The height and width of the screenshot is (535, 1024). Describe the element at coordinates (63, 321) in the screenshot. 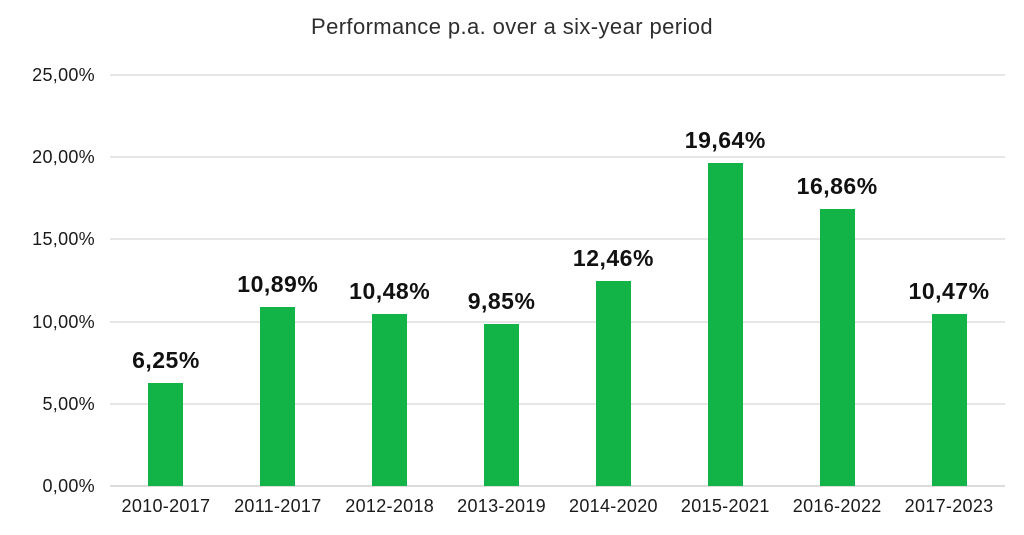

I see `y-axis-tick-label: 10,00%` at that location.